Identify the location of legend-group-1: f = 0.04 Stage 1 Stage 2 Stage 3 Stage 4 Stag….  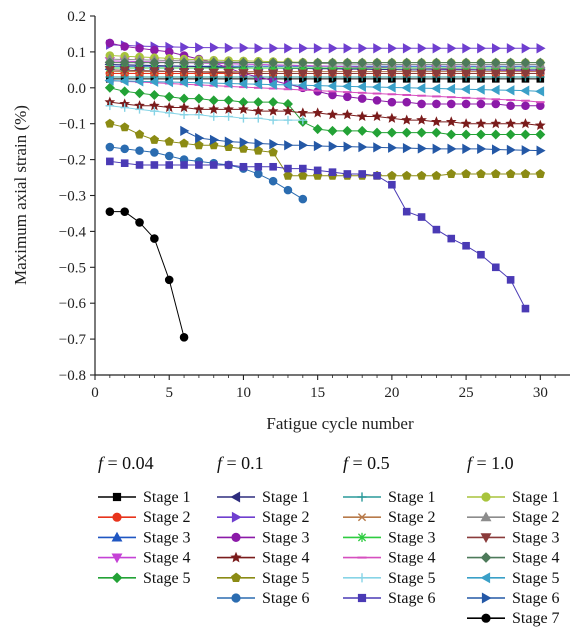
(144, 520).